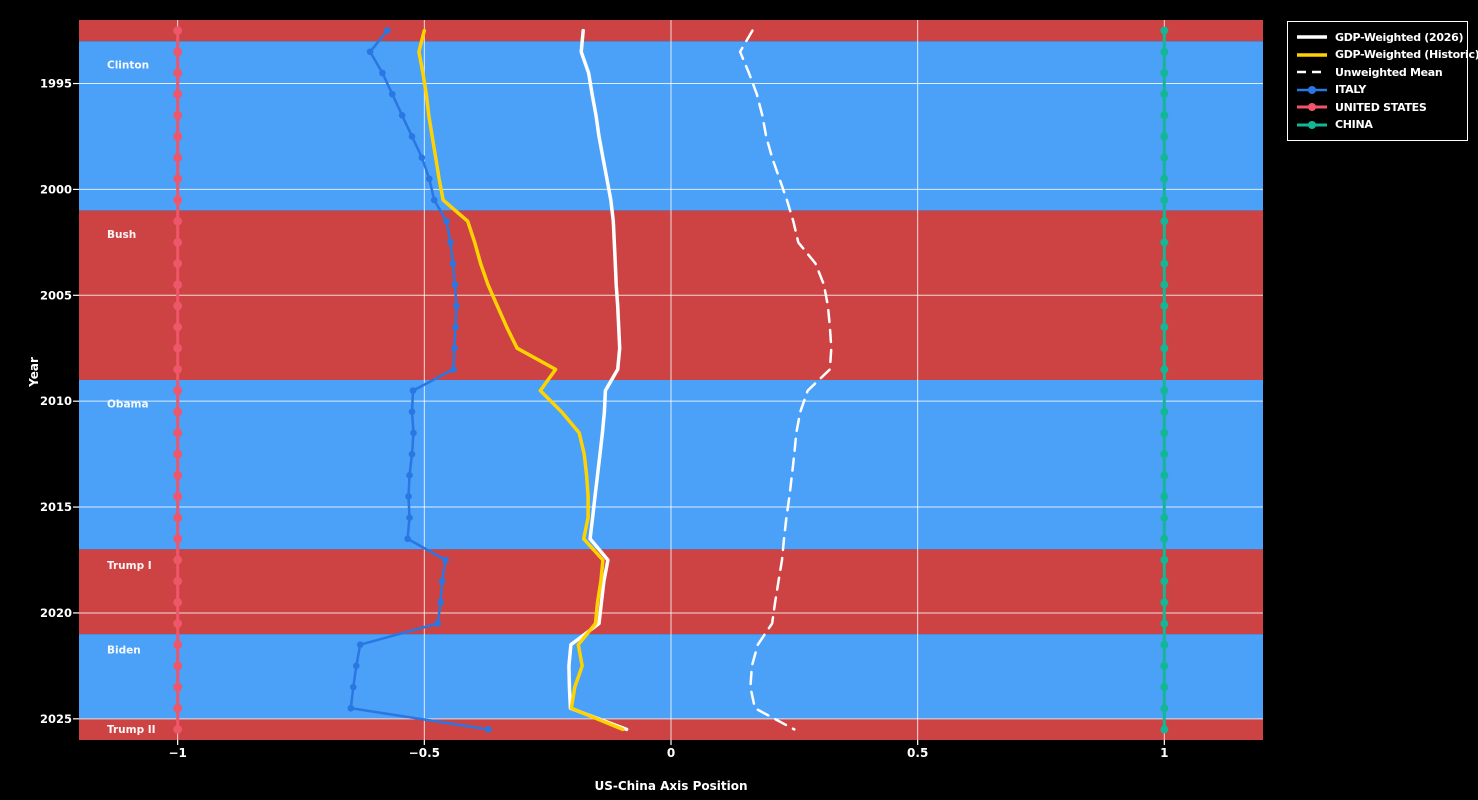 Image resolution: width=1478 pixels, height=800 pixels. I want to click on y-tick-label: 2020, so click(56, 613).